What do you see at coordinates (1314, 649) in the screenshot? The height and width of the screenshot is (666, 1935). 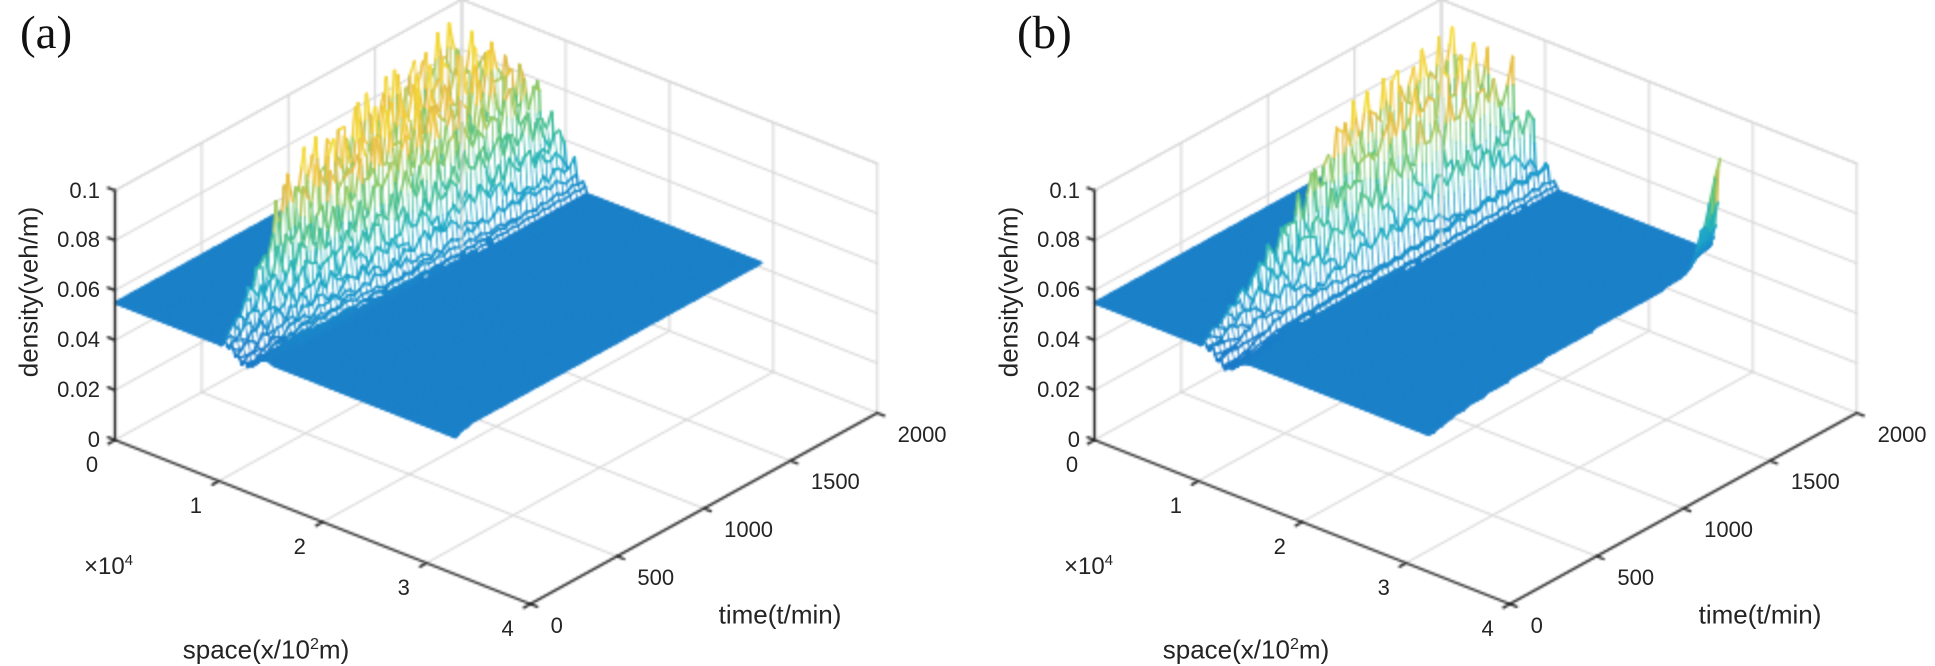 I see `space-label-post-b: m)` at bounding box center [1314, 649].